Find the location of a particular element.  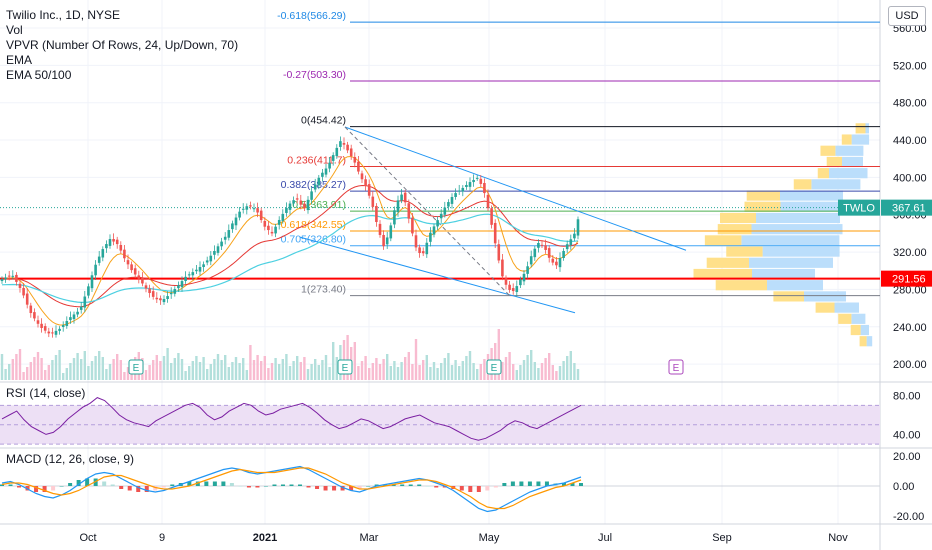

price-tick-label: 240.00 is located at coordinates (910, 328).